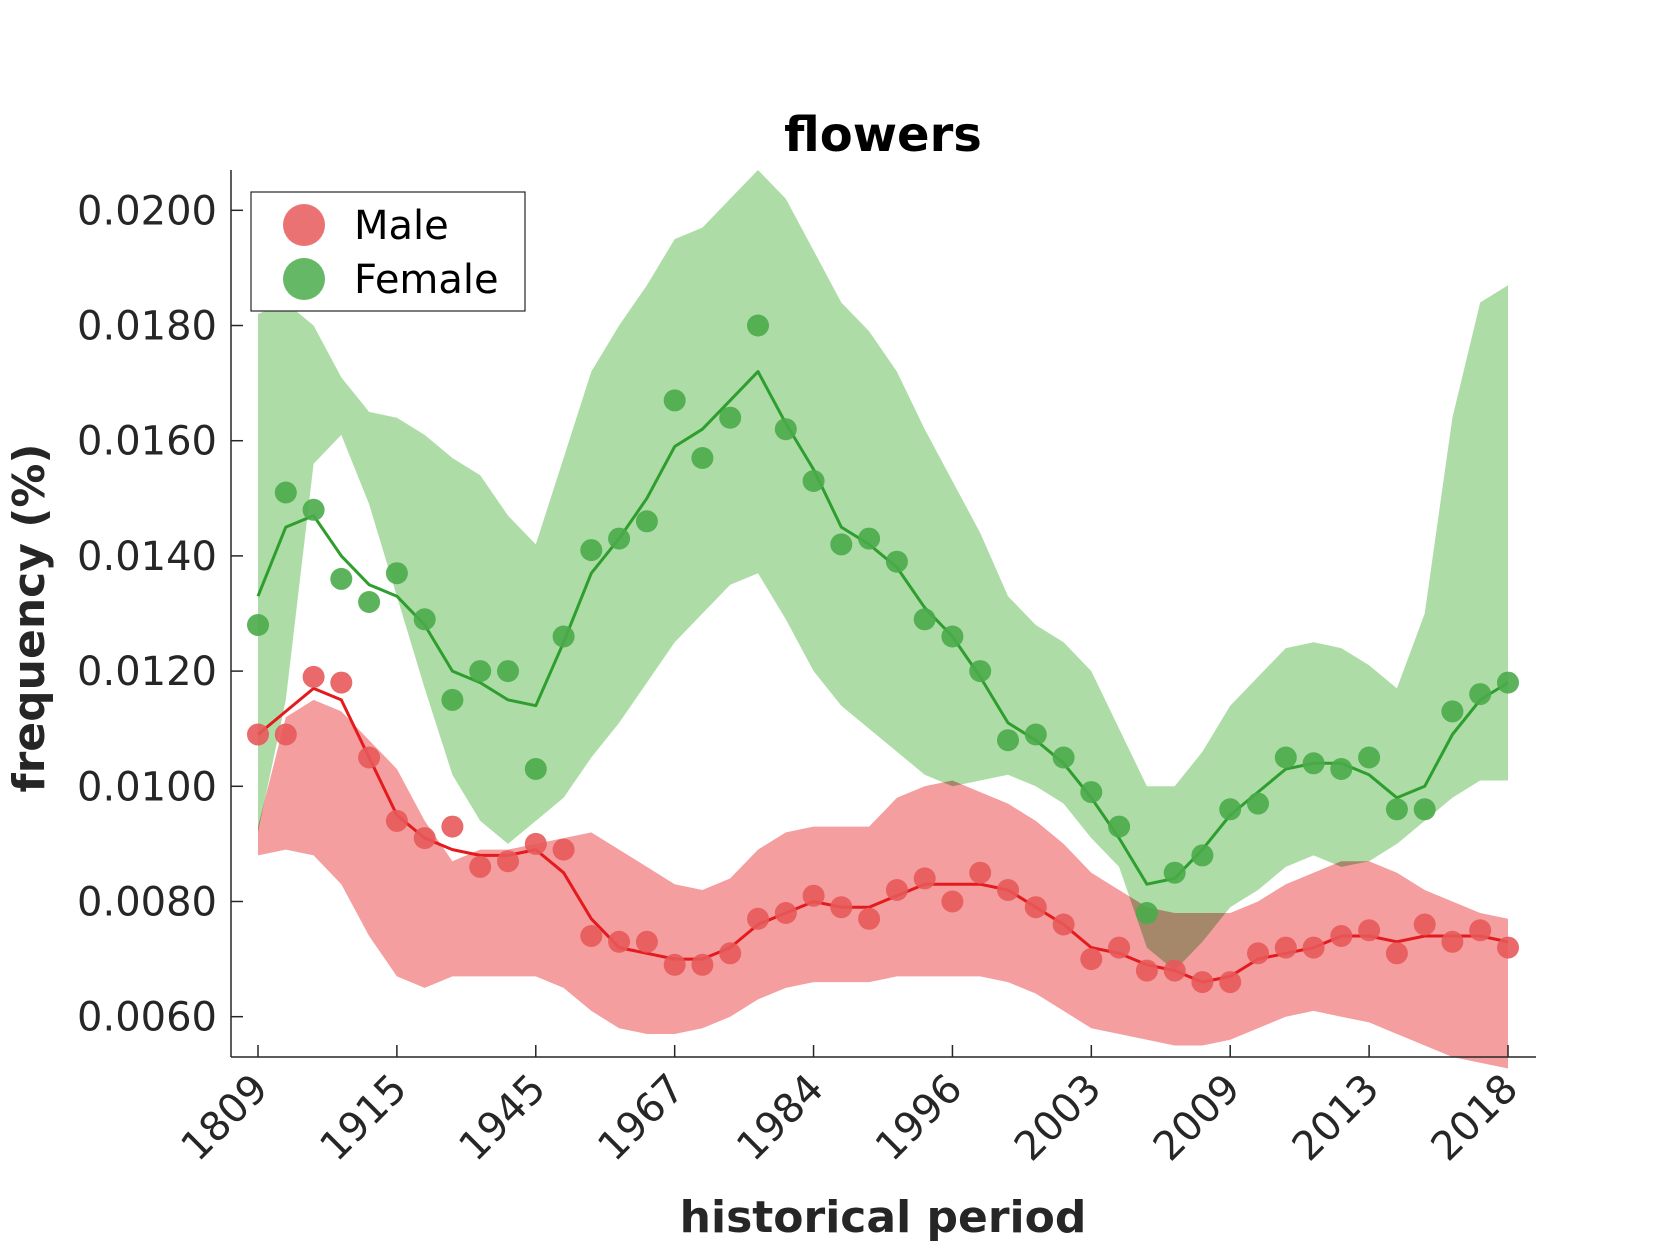 This screenshot has width=1680, height=1260. Describe the element at coordinates (147, 442) in the screenshot. I see `y-tick-label: 0.0160` at that location.